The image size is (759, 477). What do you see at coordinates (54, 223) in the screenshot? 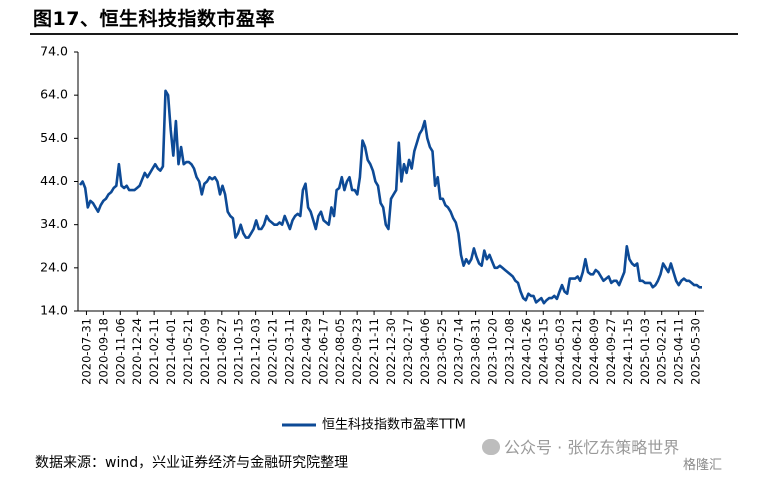
I see `y-tick-label: 34.0` at bounding box center [54, 223].